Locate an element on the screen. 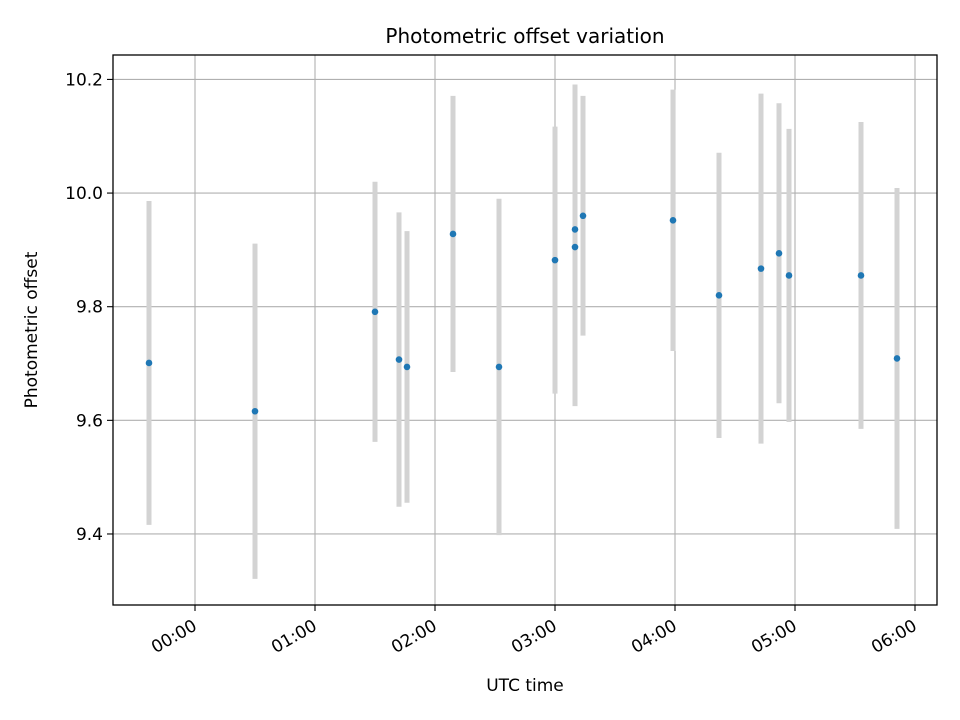  x-tick-label: 00:00 is located at coordinates (174, 637).